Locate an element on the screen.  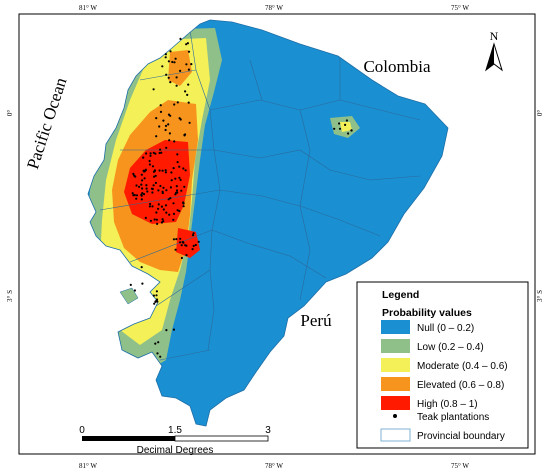
label-peru: Perú is located at coordinates (316, 320).